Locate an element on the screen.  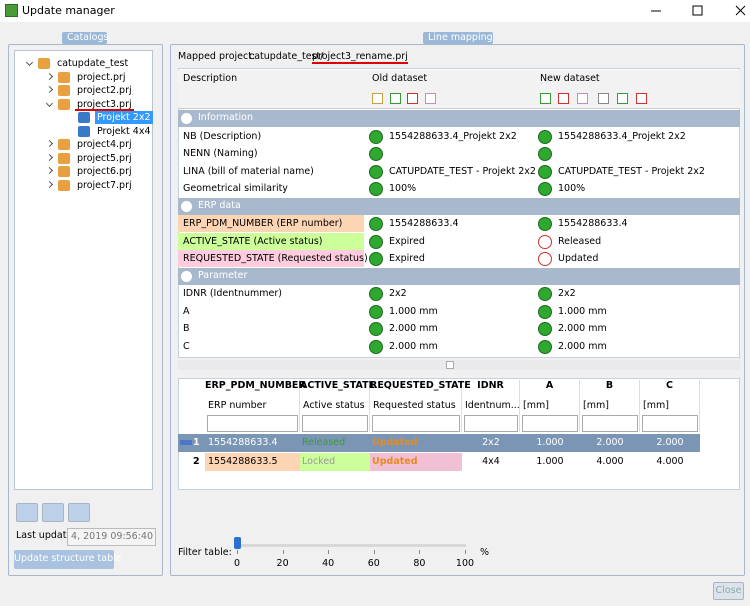
scrollbar is located at coordinates (459, 365).